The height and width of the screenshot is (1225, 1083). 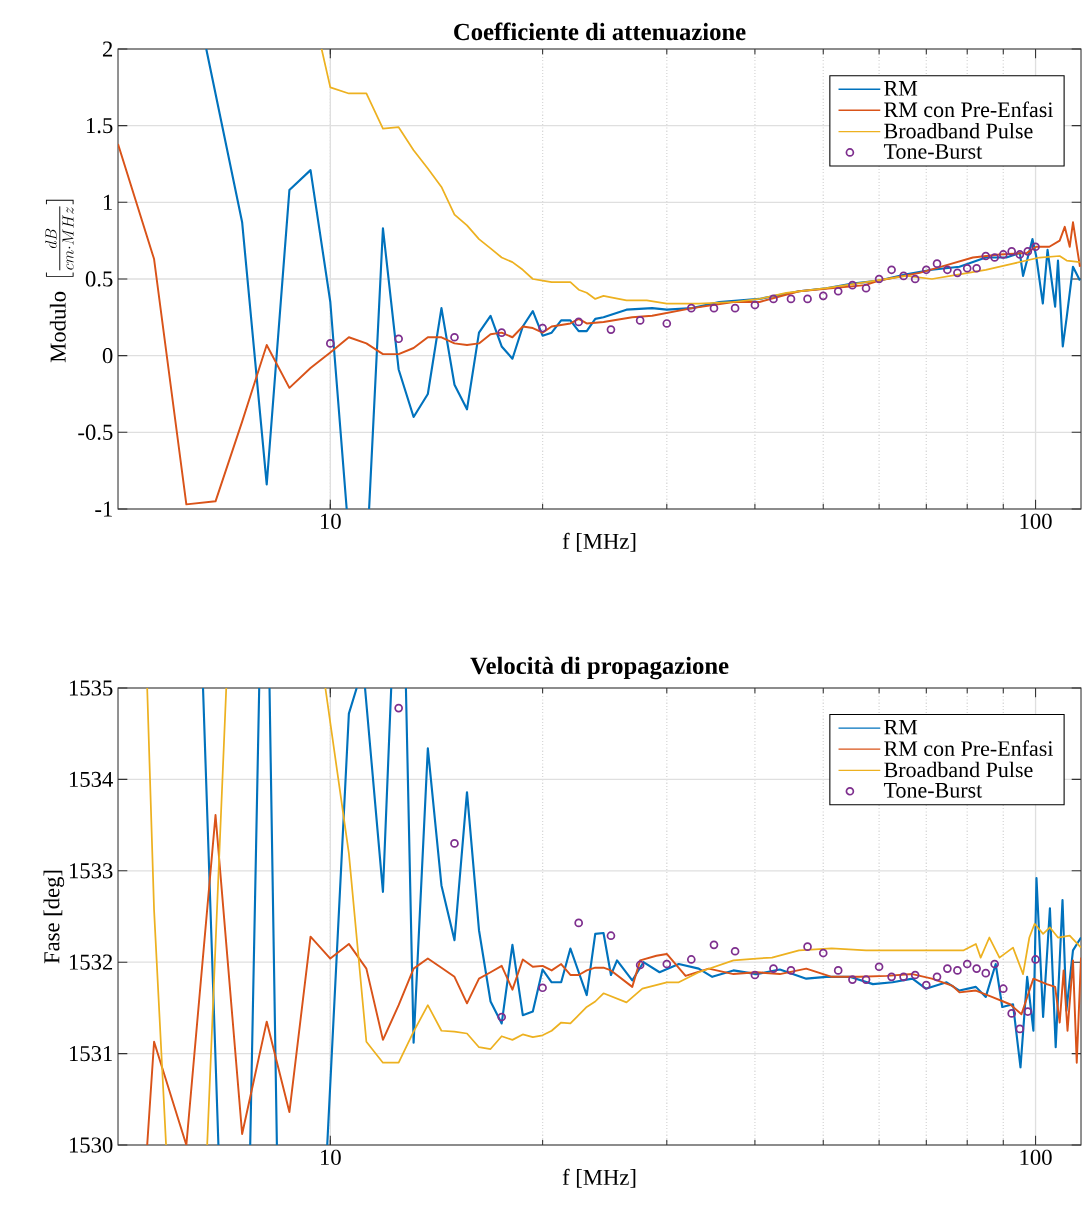 I want to click on chart-title: Coefficiente di attenuazione, so click(x=600, y=31).